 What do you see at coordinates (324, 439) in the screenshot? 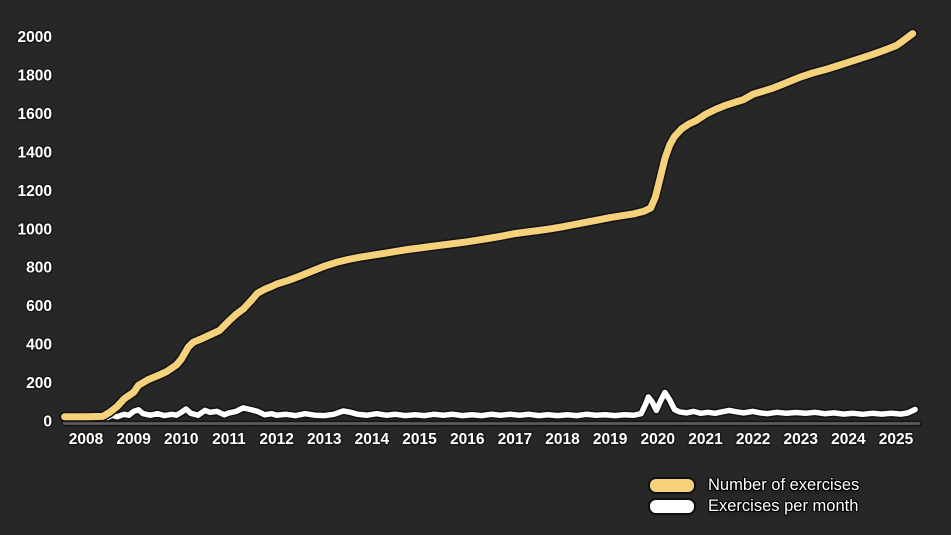
I see `x-tick-label: 2013` at bounding box center [324, 439].